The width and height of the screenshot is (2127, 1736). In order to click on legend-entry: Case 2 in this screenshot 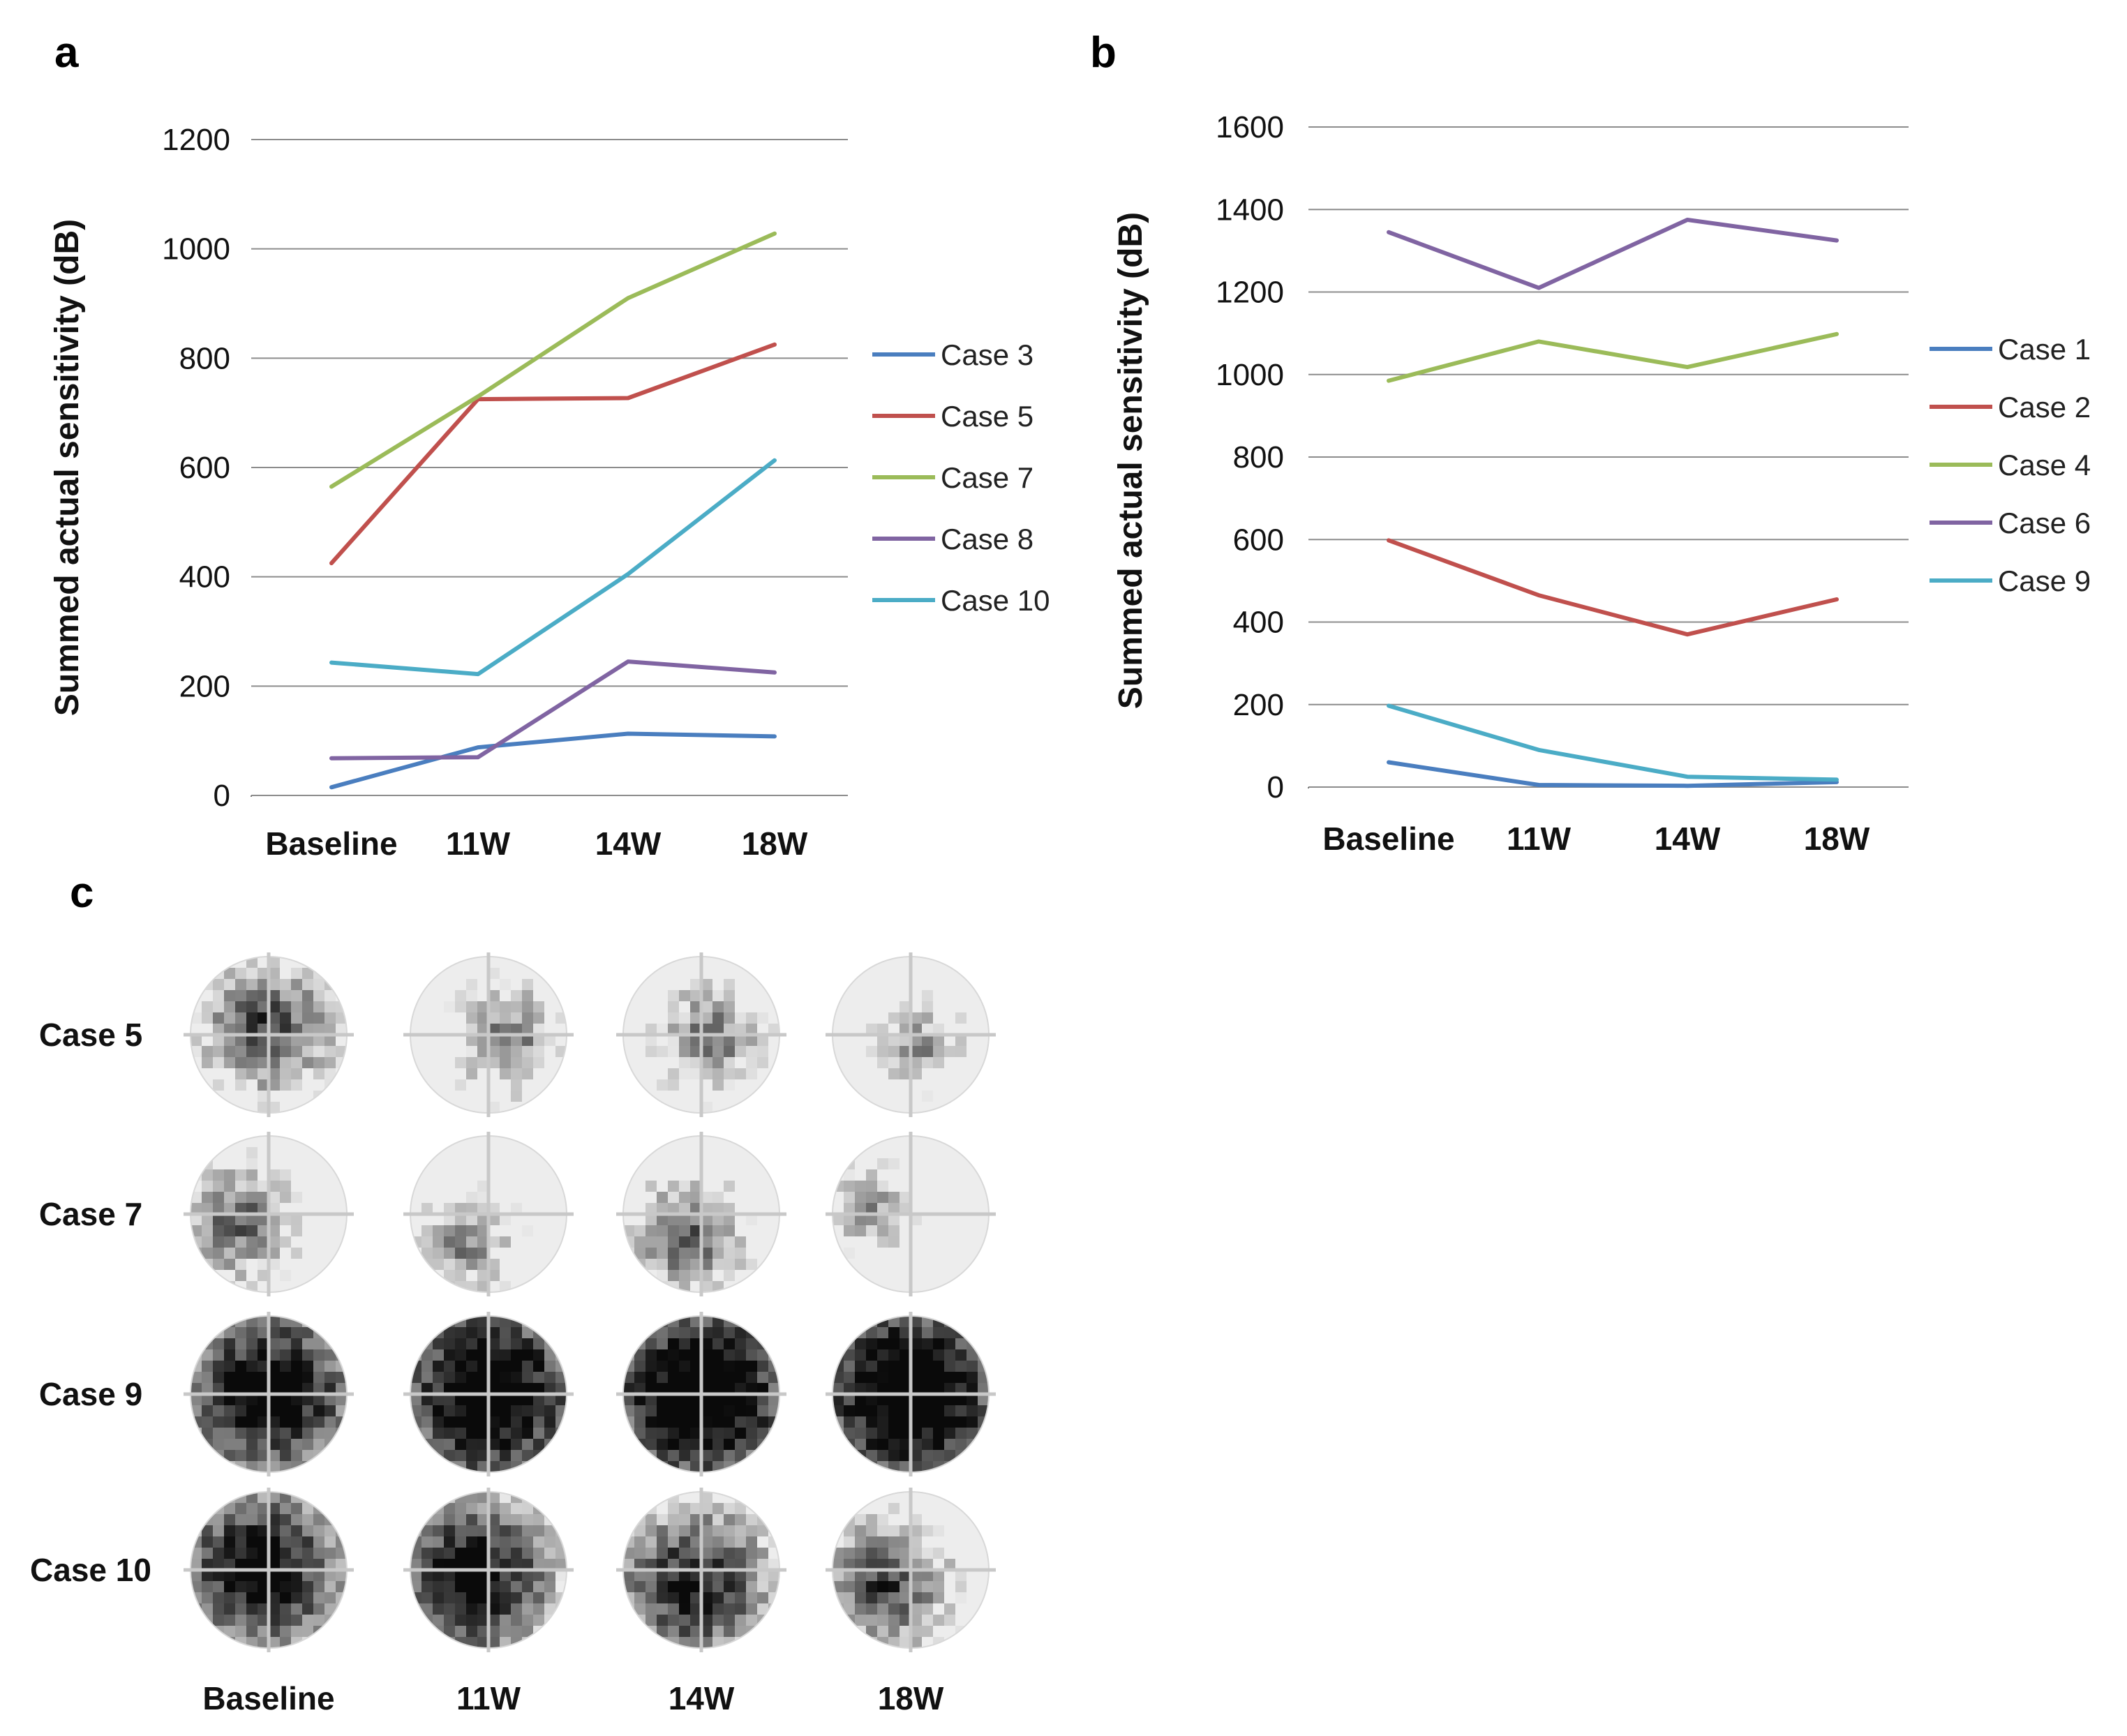, I will do `click(2044, 407)`.